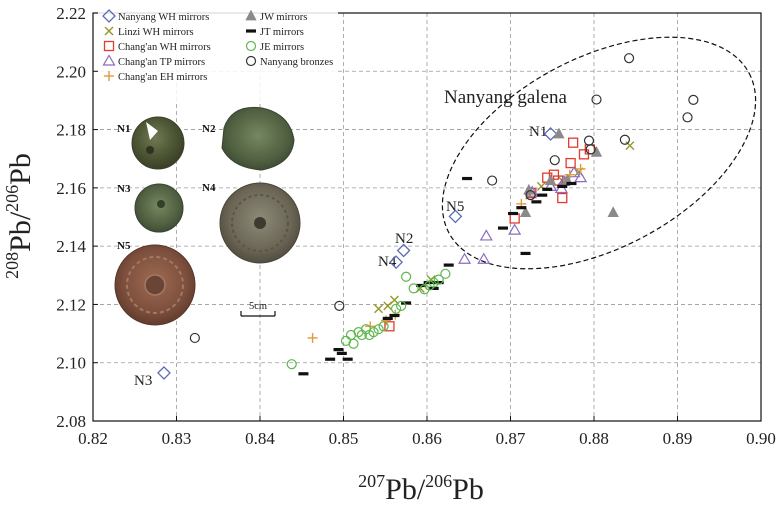 The image size is (776, 510). I want to click on legend-item-jw: JW mirrors, so click(276, 16).